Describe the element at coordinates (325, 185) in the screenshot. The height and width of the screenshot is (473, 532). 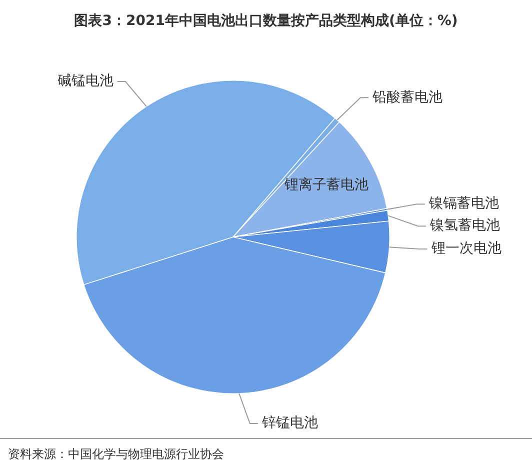
I see `slice-label: 锂离子蓄电池` at that location.